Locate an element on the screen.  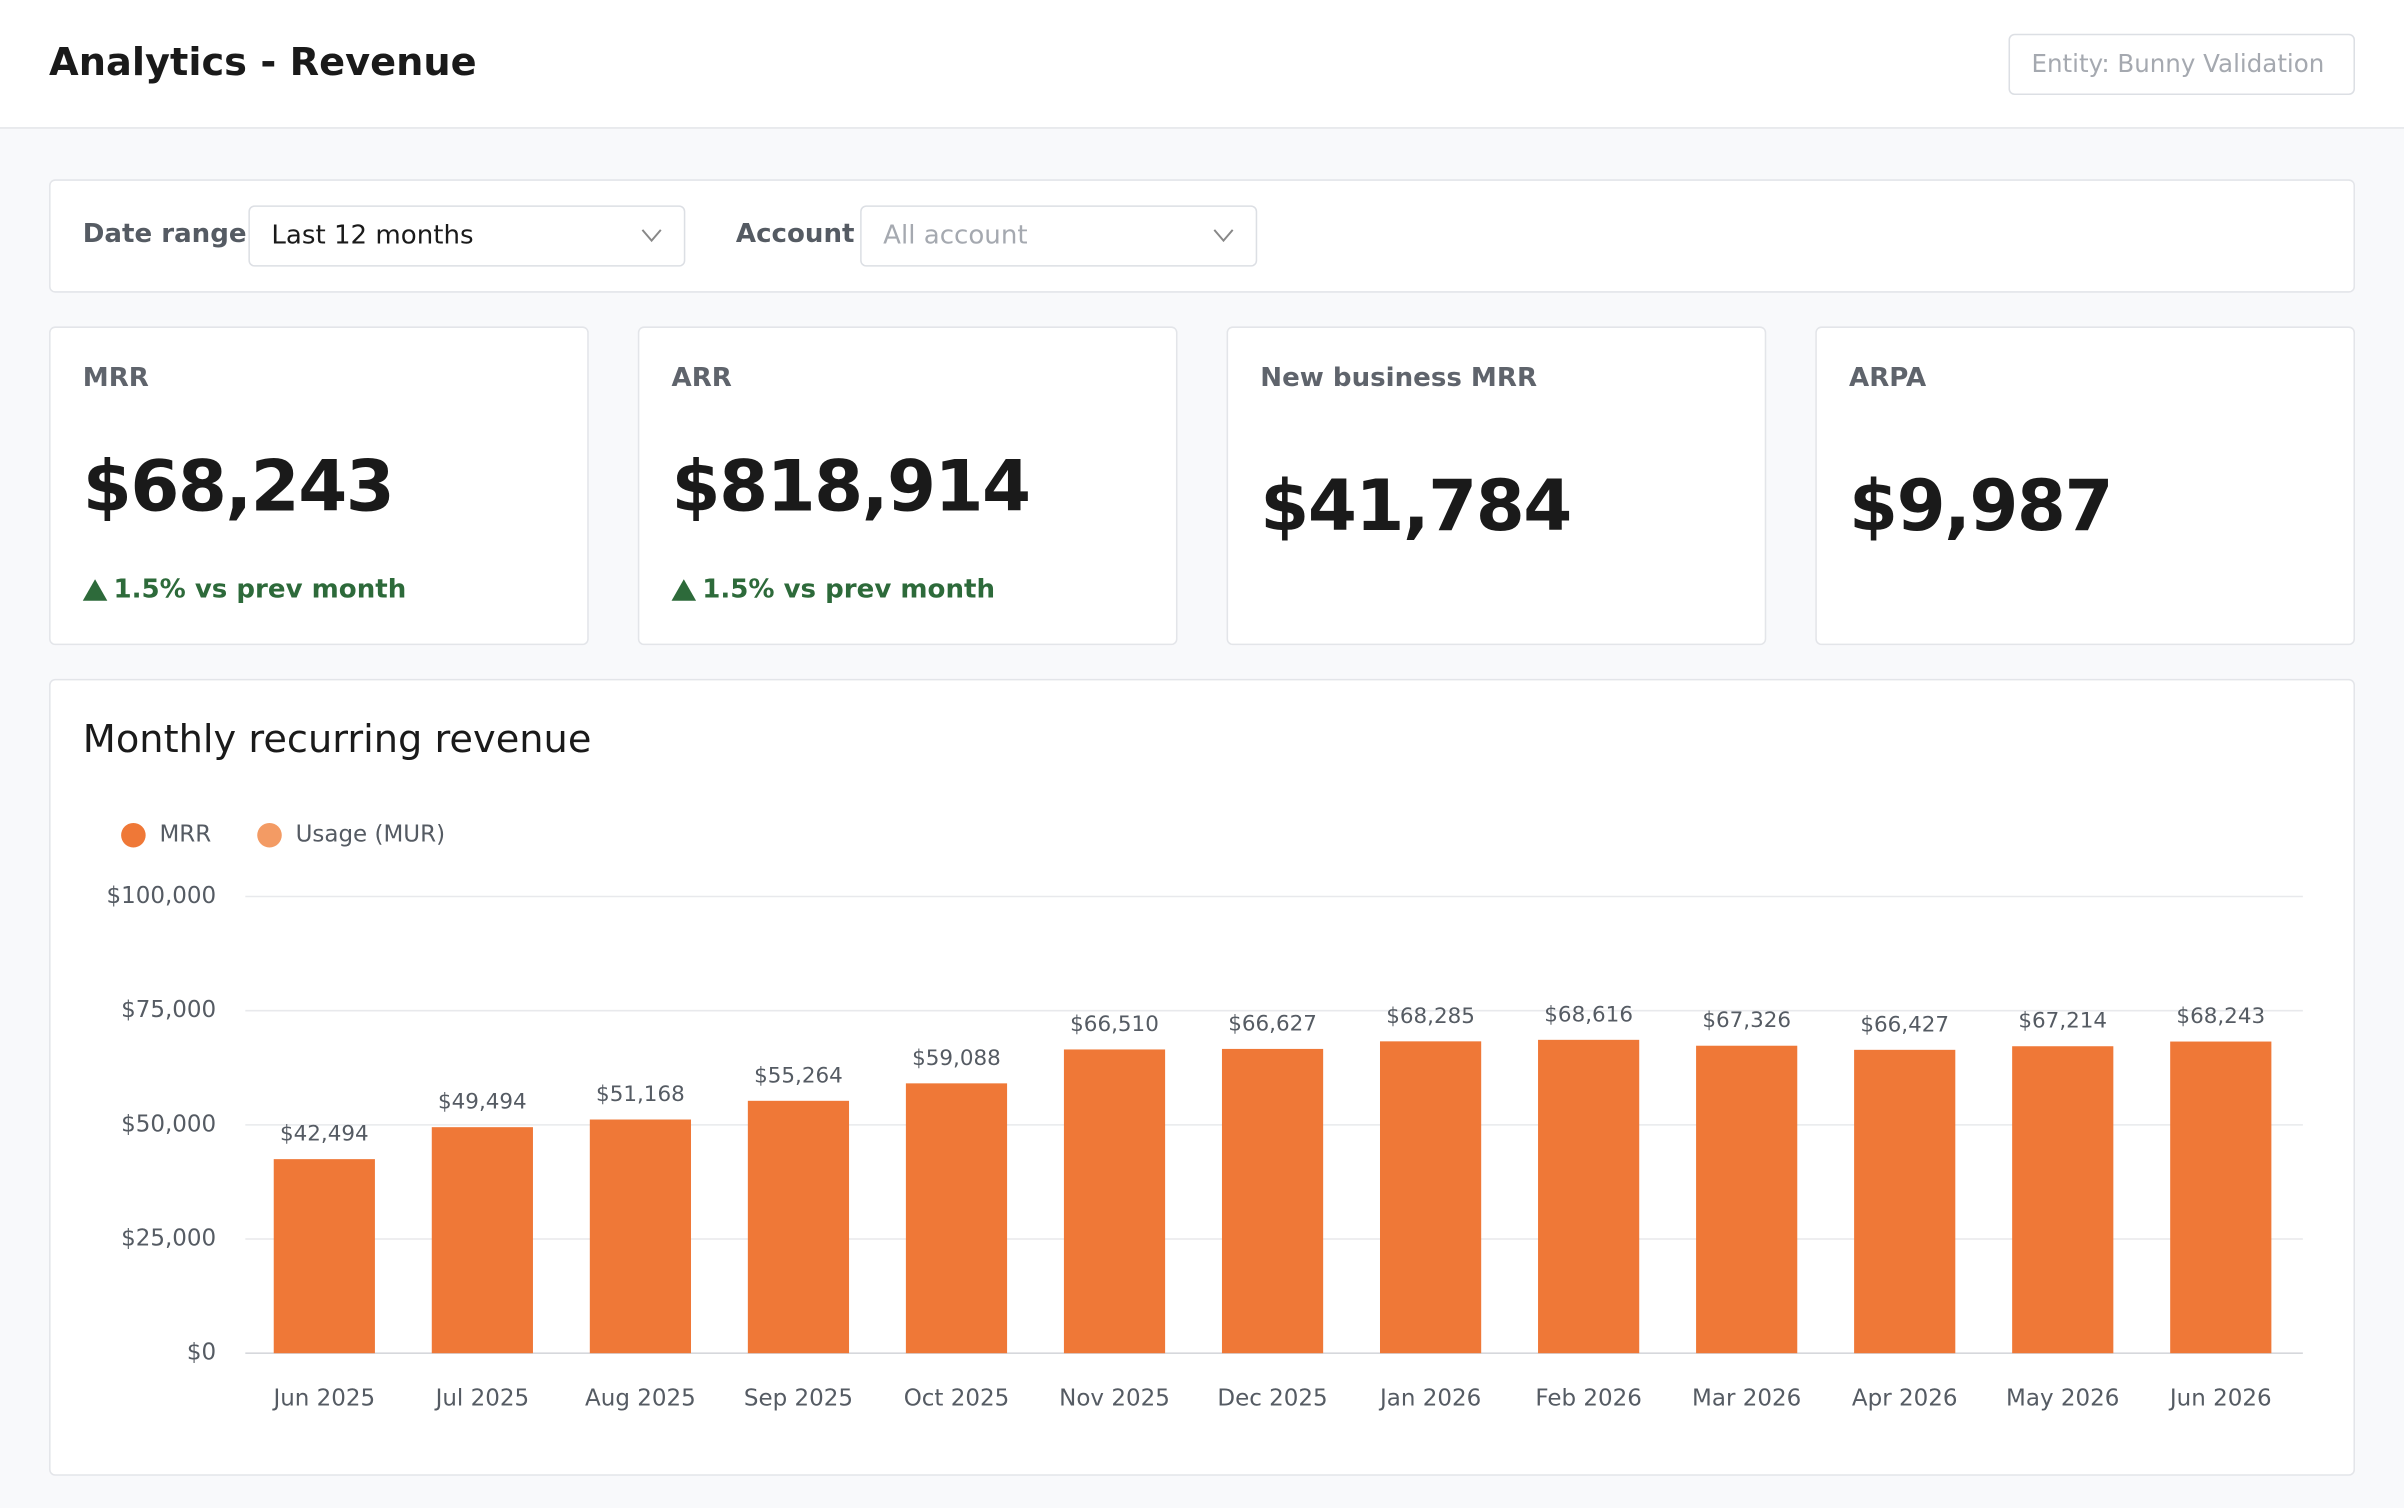
legend-label: Usage (MUR) is located at coordinates (371, 835).